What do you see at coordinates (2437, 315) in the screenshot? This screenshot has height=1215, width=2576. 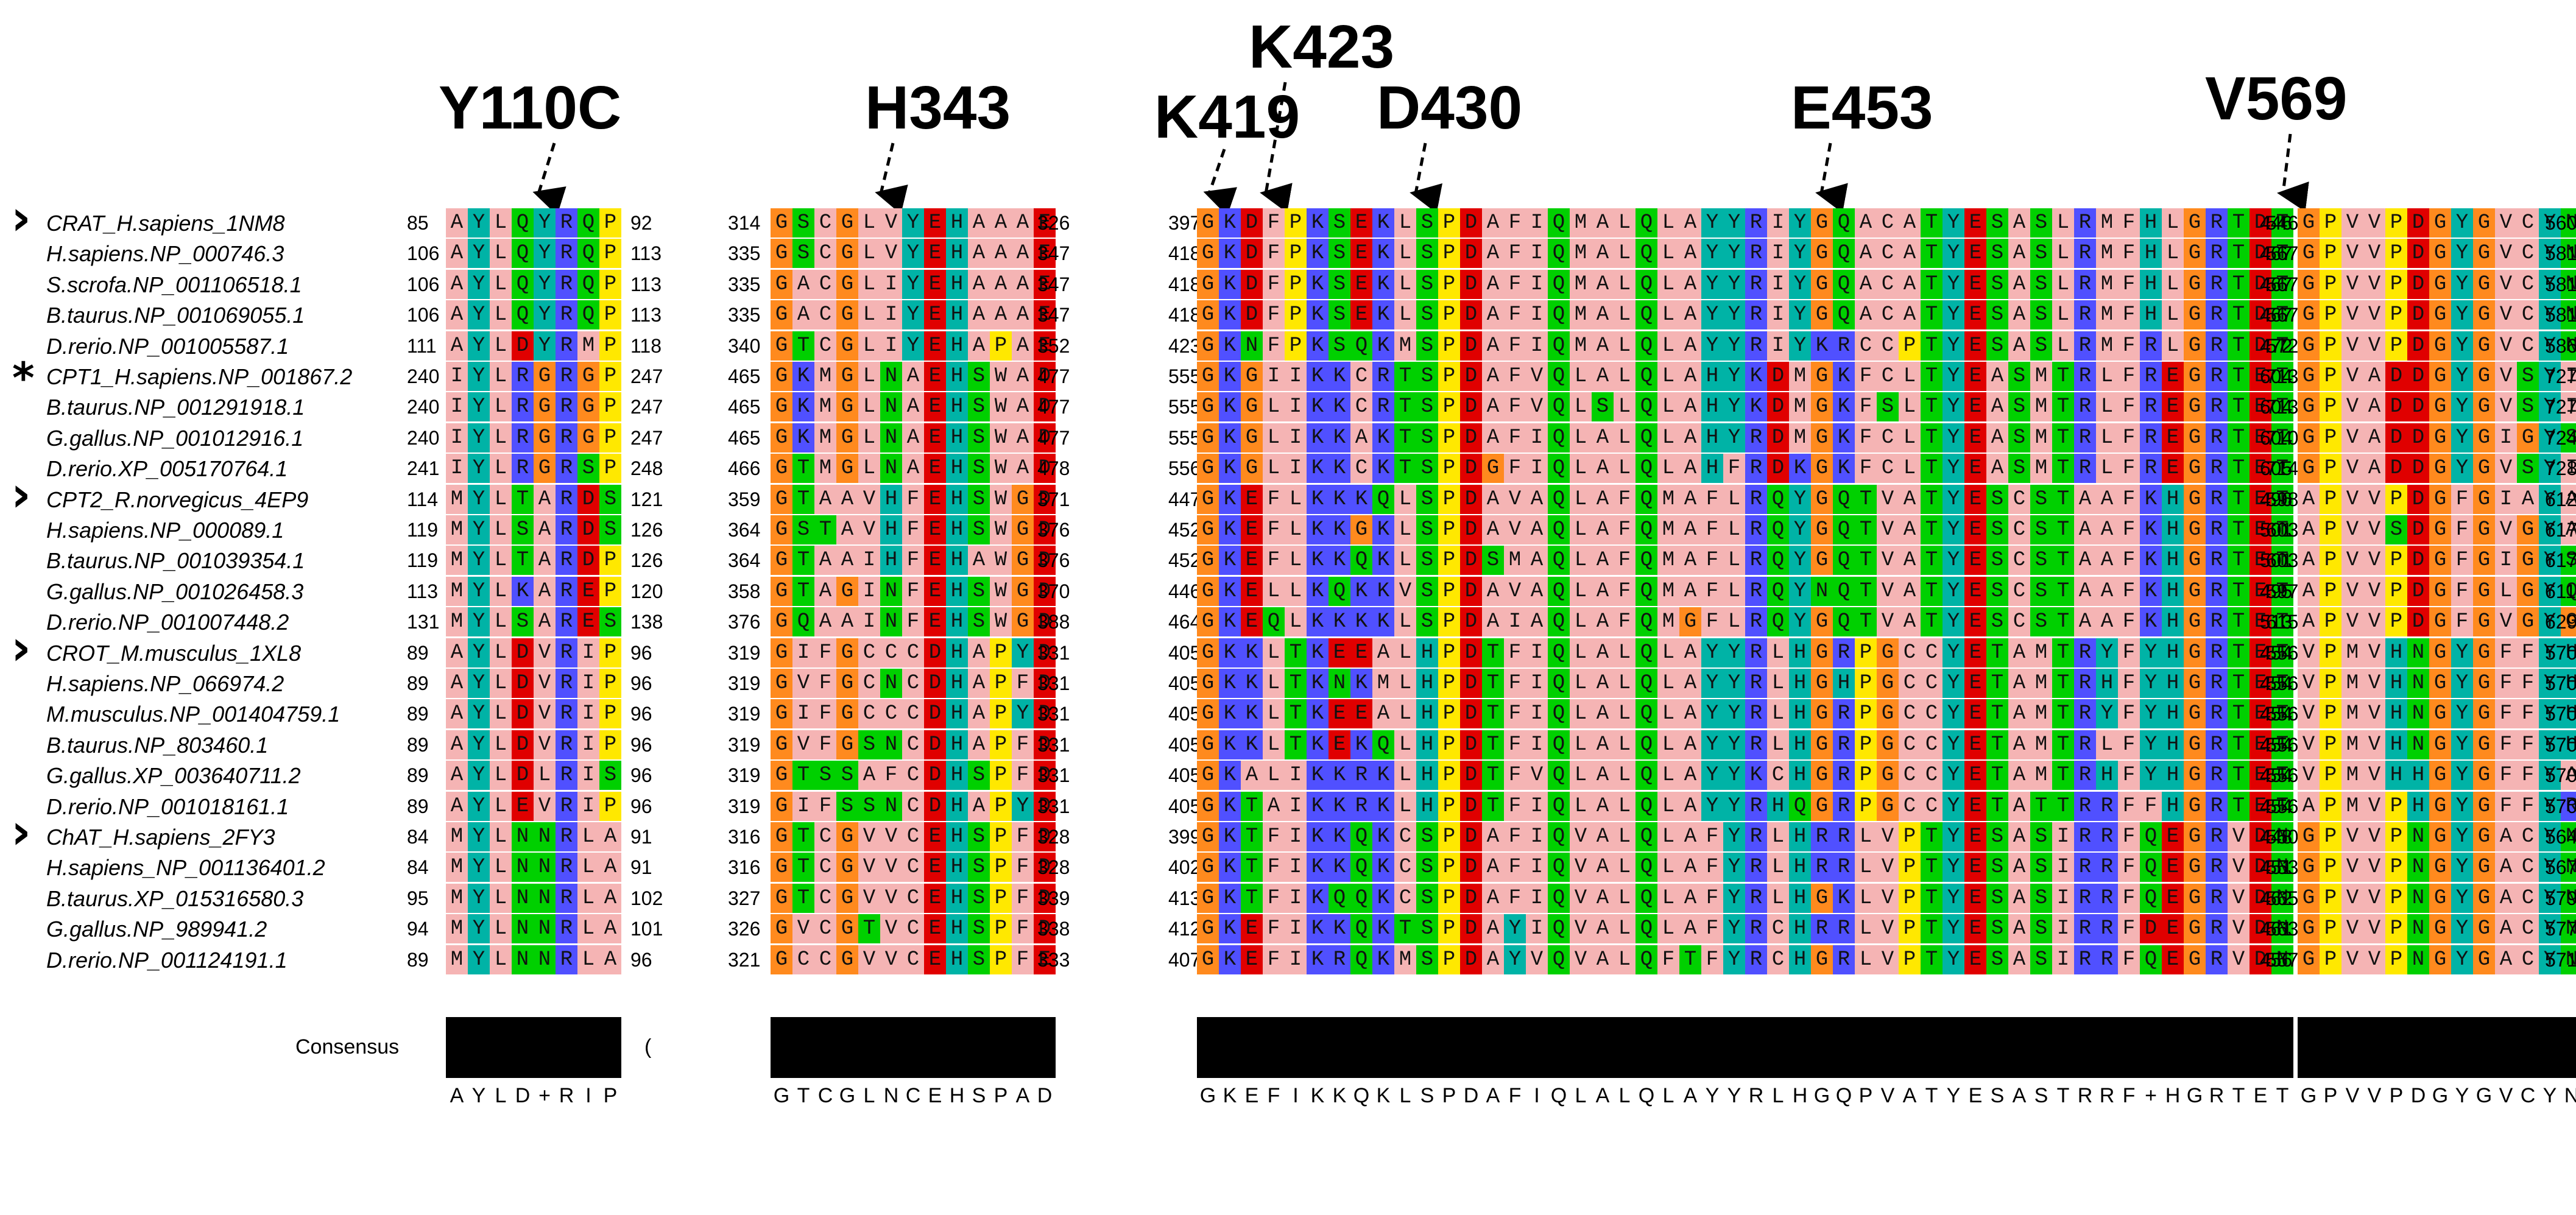 I see `sequence-segment: GPVVPDGYGVCYNPM` at bounding box center [2437, 315].